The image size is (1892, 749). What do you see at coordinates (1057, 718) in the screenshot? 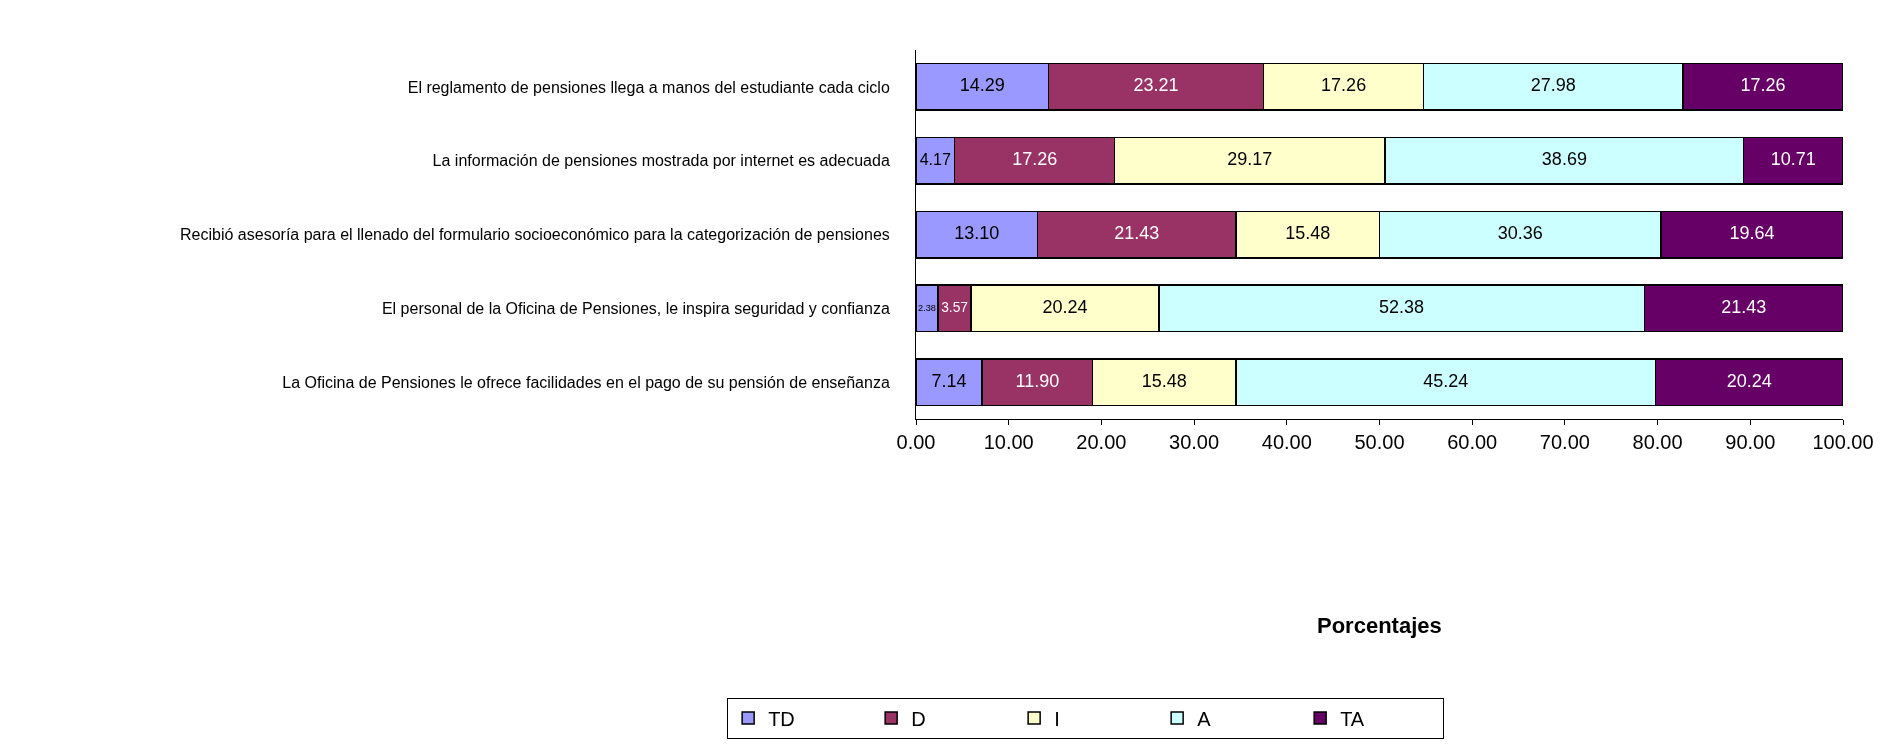
I see `legend-label: I` at bounding box center [1057, 718].